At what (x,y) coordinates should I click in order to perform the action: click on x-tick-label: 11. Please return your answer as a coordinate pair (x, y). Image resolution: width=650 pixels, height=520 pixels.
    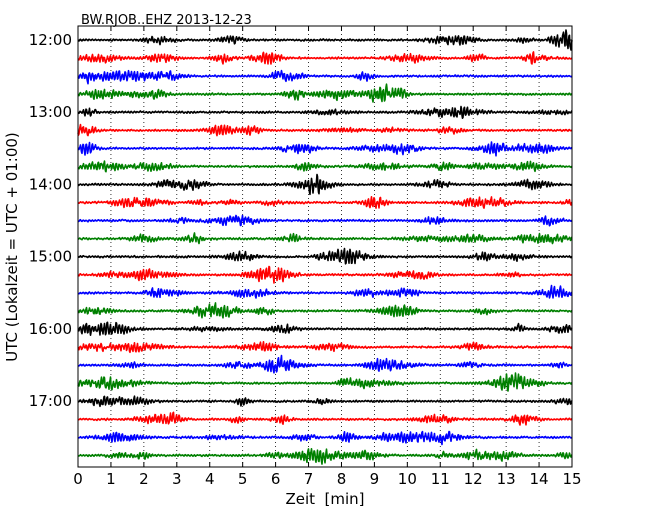
    Looking at the image, I should click on (440, 479).